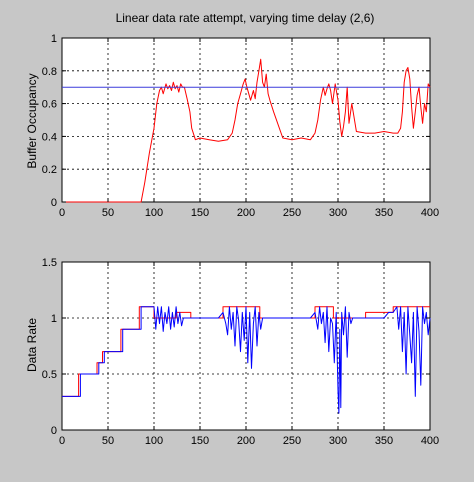  What do you see at coordinates (338, 213) in the screenshot?
I see `buffer-occupancy-x-tick-label: 300` at bounding box center [338, 213].